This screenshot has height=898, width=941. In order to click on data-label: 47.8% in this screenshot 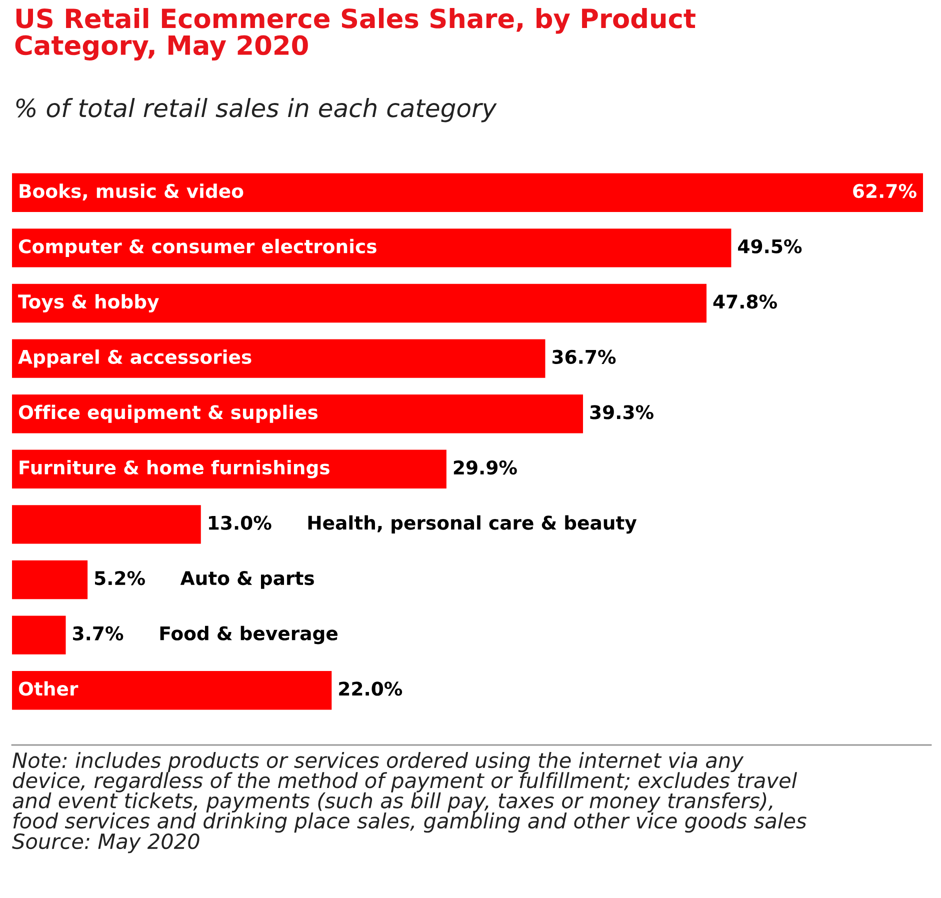, I will do `click(745, 301)`.